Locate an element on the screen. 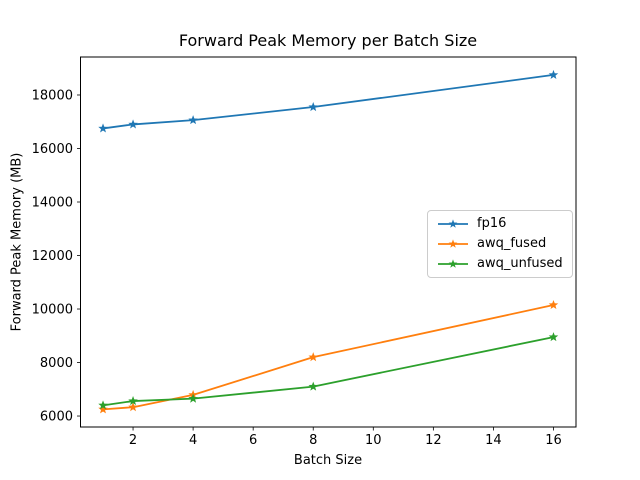 The height and width of the screenshot is (480, 640). marker-awq_unfused-x4 is located at coordinates (193, 398).